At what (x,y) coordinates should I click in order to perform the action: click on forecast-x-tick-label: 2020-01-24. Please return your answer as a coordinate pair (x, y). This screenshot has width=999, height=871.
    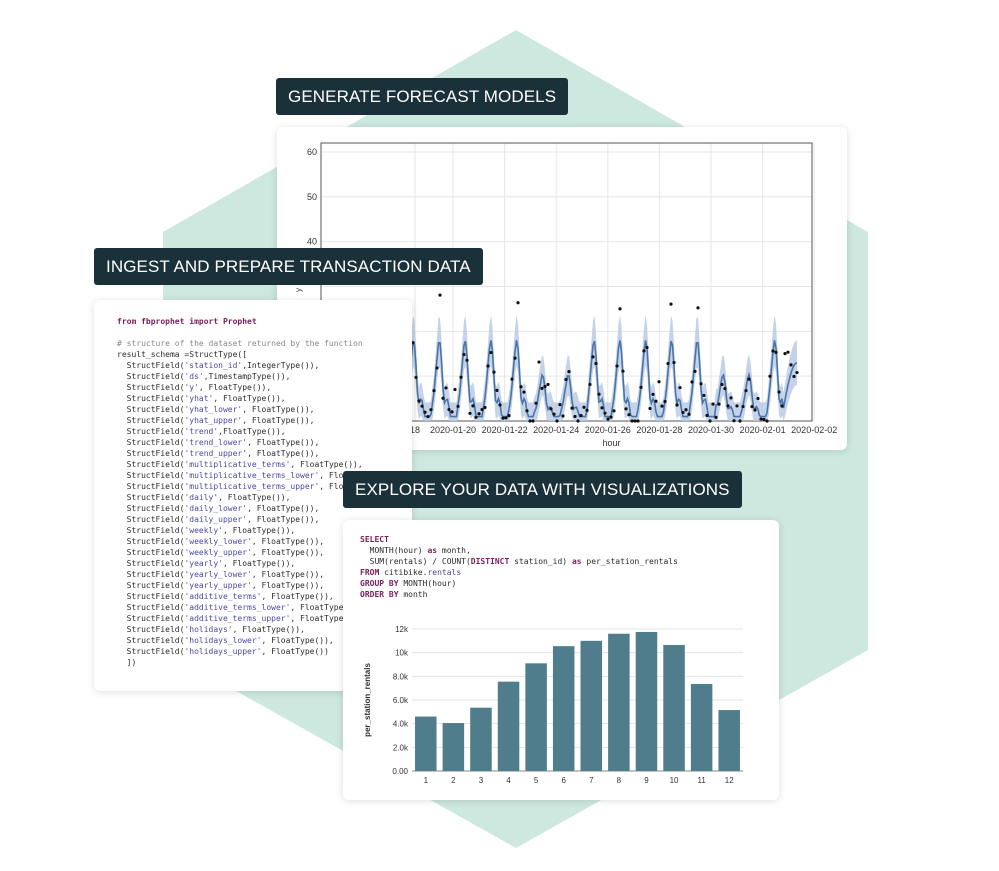
    Looking at the image, I should click on (556, 430).